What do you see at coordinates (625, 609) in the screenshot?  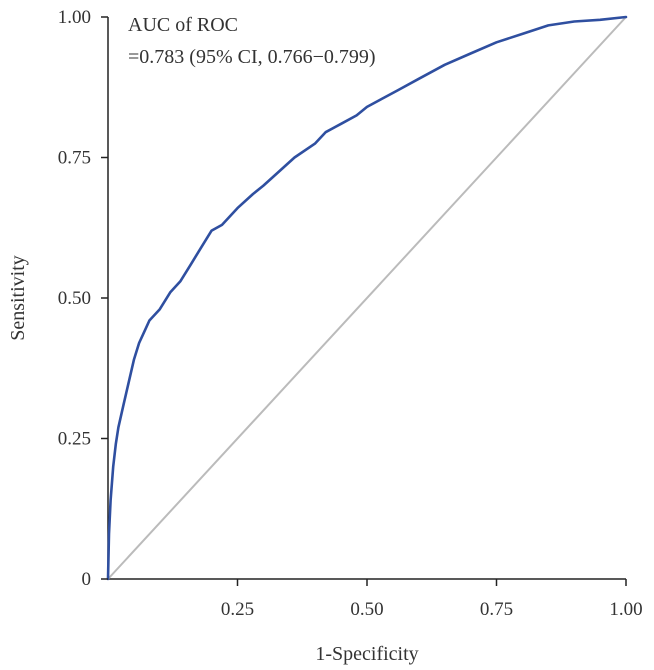 I see `x-tick-label: 1.00` at bounding box center [625, 609].